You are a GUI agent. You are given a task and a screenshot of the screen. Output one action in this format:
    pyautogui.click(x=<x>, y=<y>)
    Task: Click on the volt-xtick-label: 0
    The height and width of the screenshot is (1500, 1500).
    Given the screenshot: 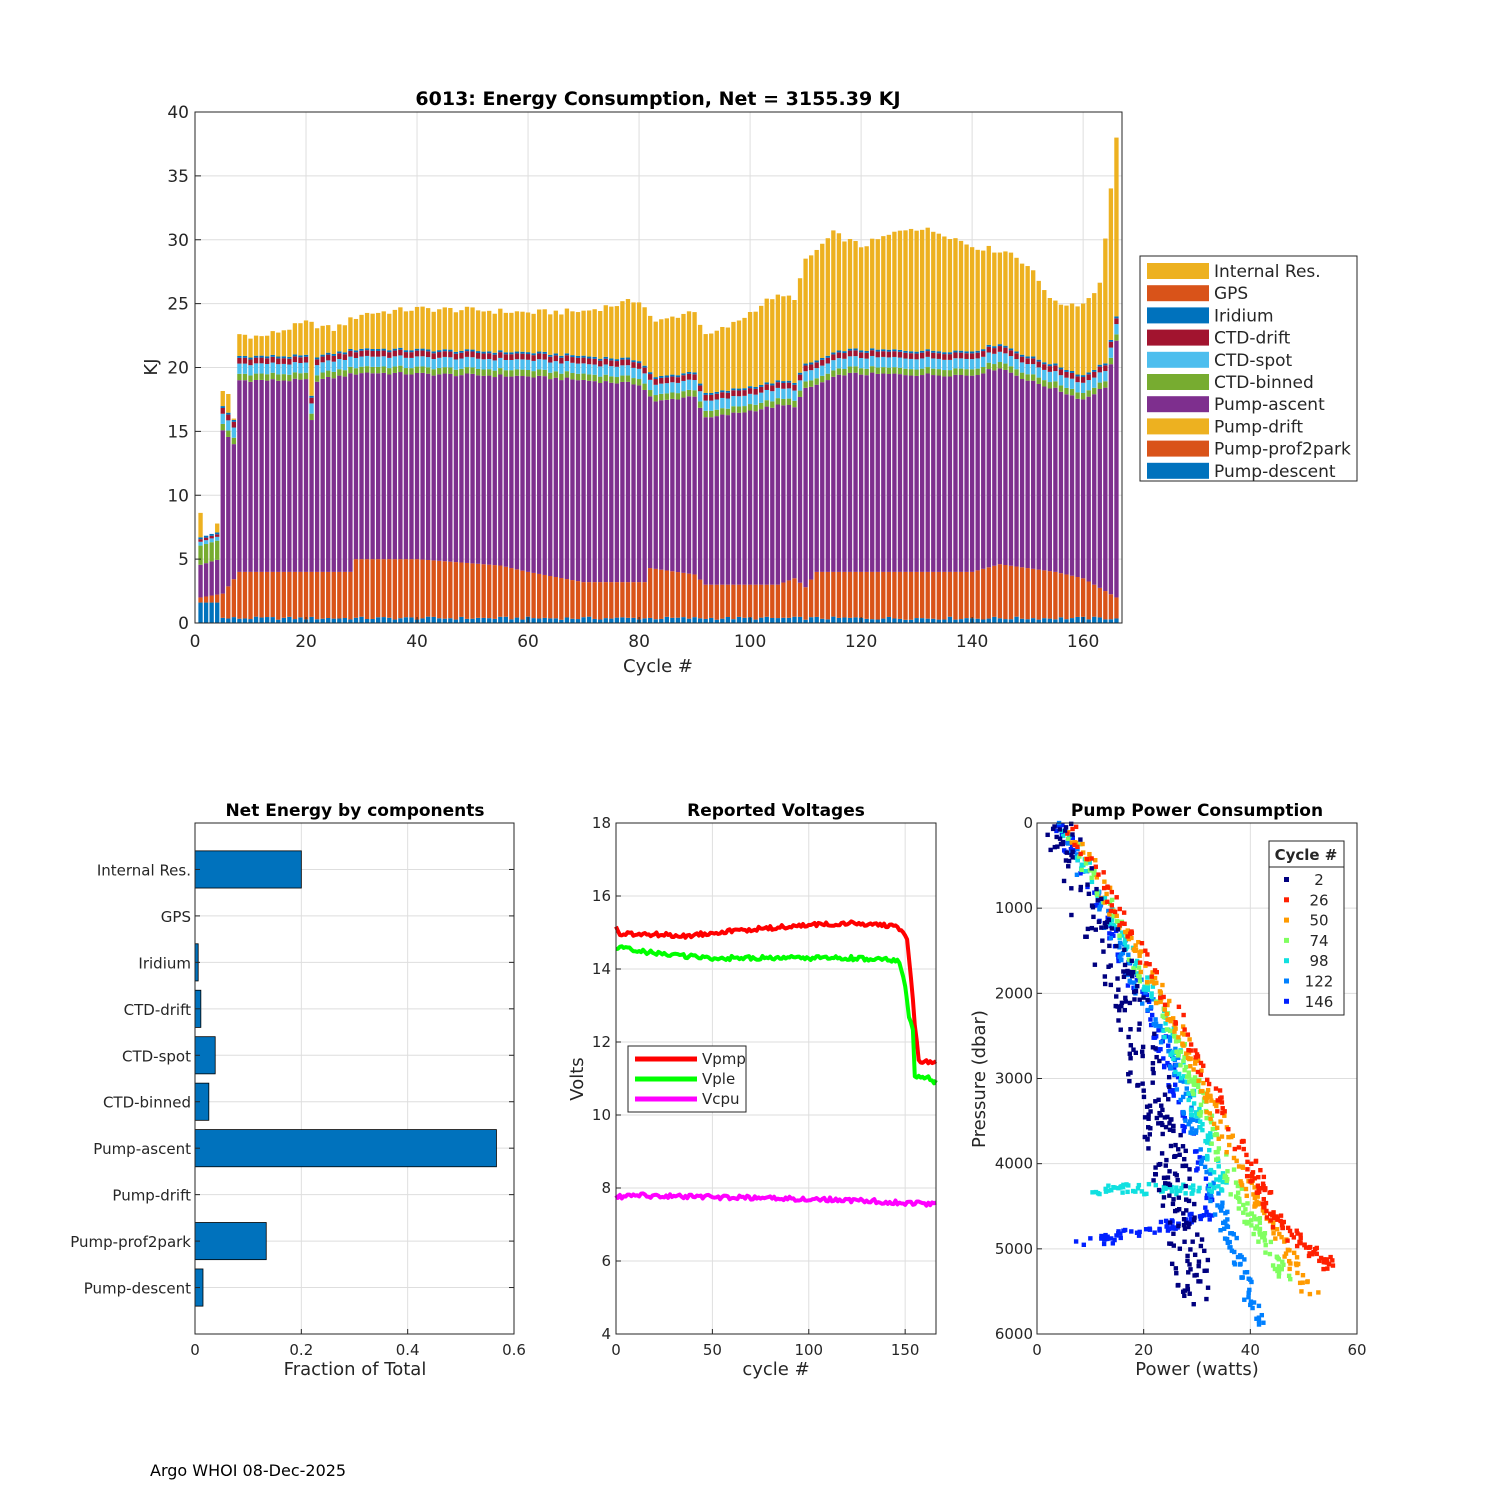 What is the action you would take?
    pyautogui.click(x=616, y=1350)
    